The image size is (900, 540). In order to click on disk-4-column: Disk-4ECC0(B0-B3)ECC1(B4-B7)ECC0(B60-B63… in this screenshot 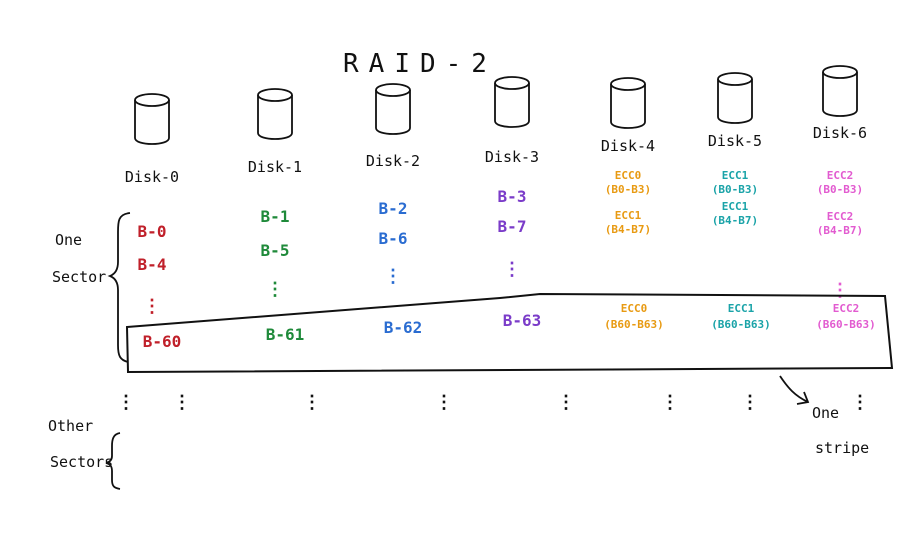, I will do `click(640, 245)`.